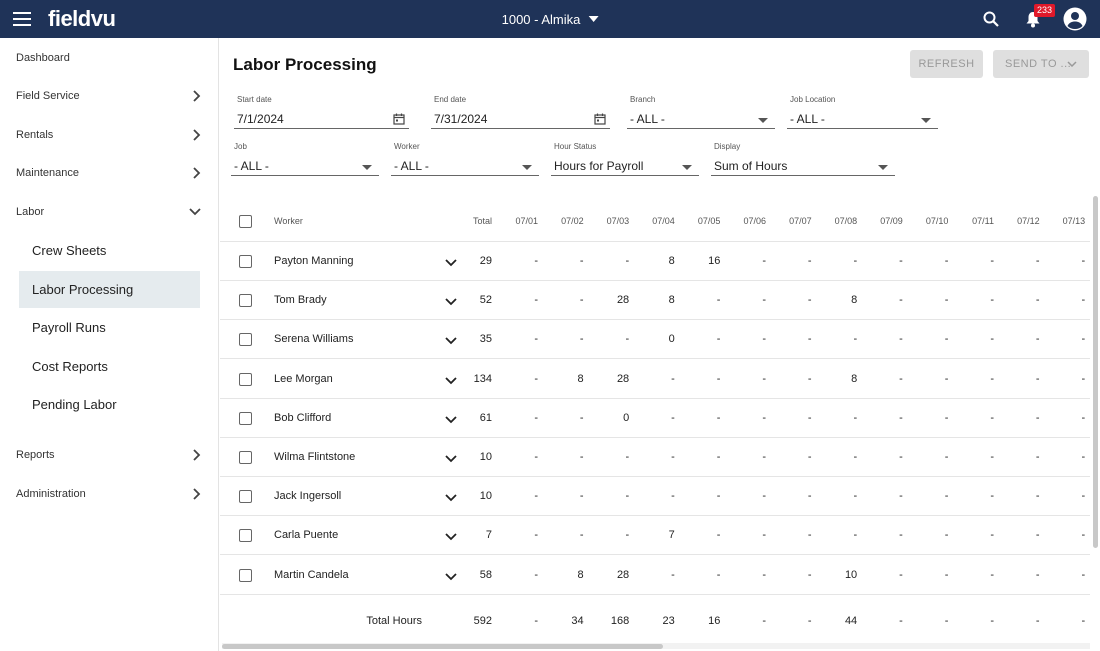  I want to click on date-column-header: 07/09, so click(891, 221).